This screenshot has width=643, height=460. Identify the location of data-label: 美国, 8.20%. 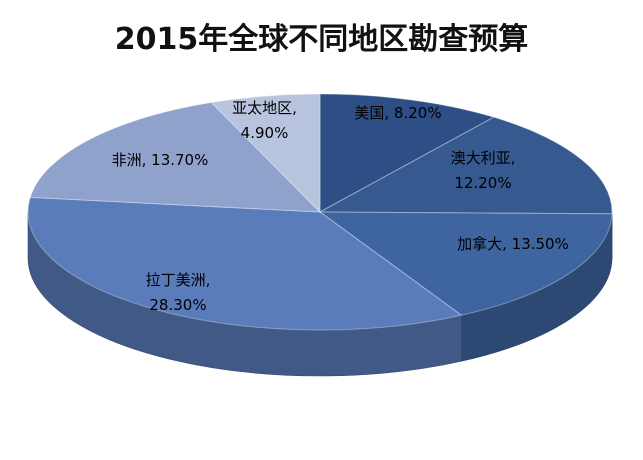
(398, 113).